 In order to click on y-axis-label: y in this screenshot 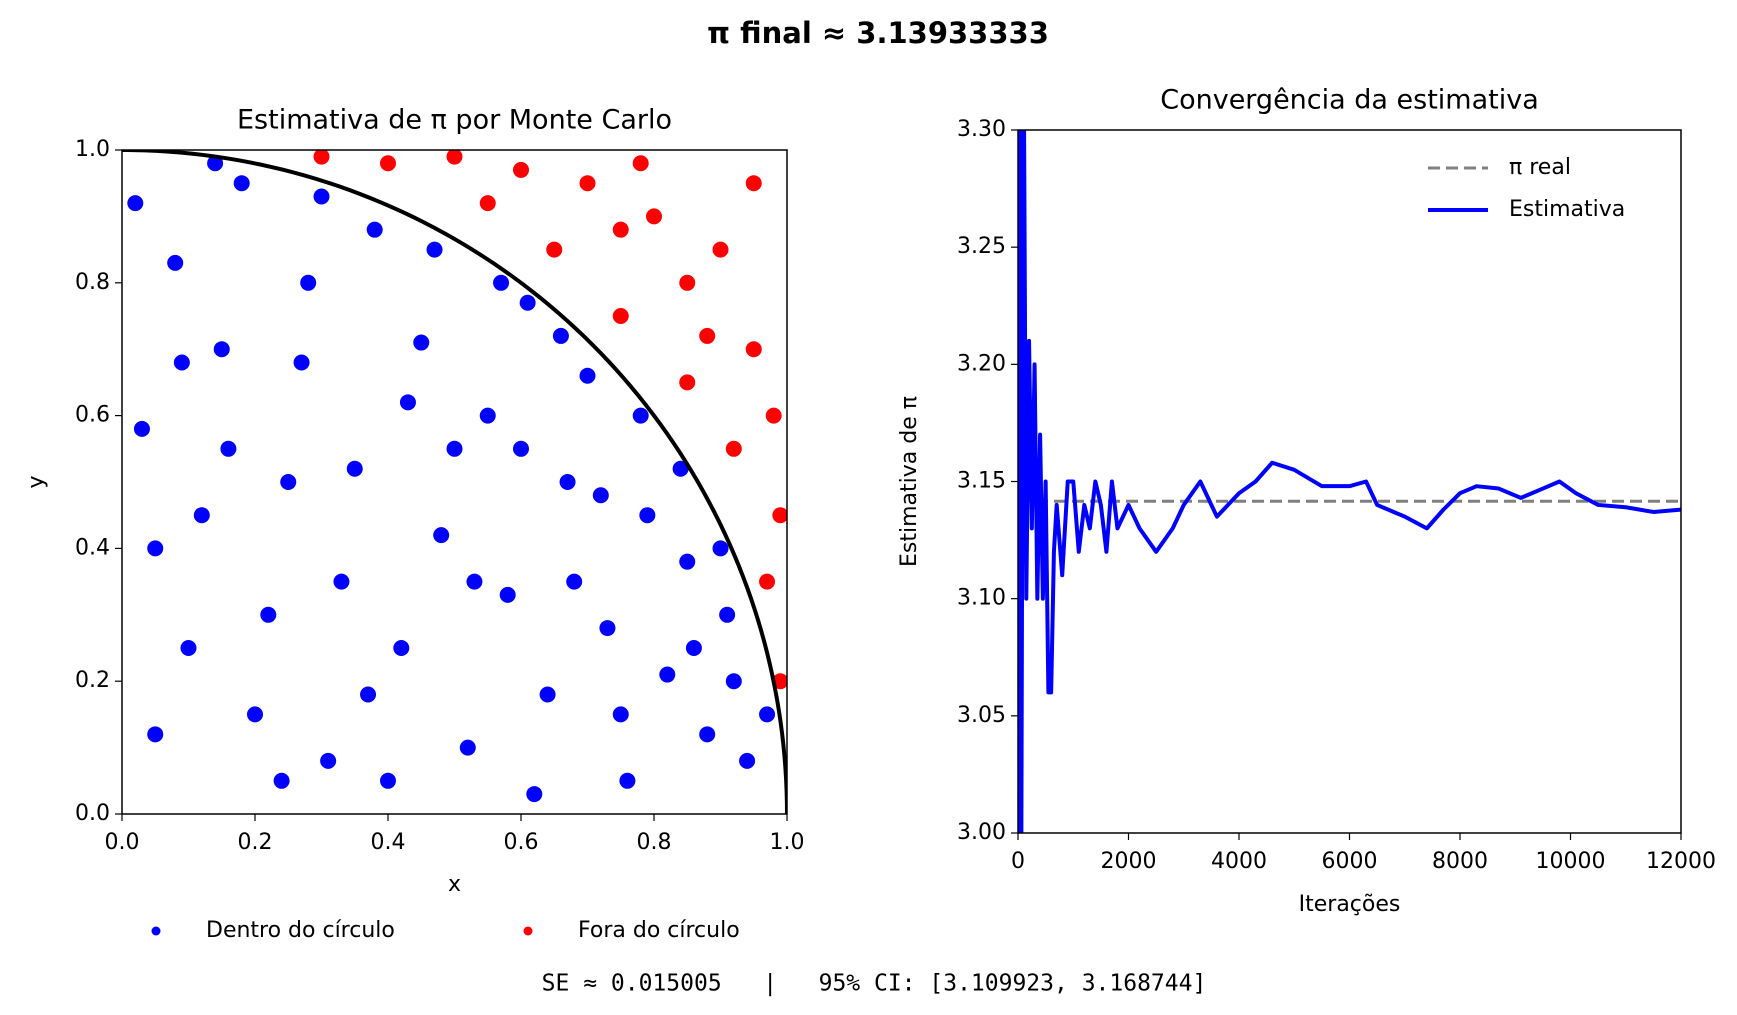, I will do `click(36, 481)`.